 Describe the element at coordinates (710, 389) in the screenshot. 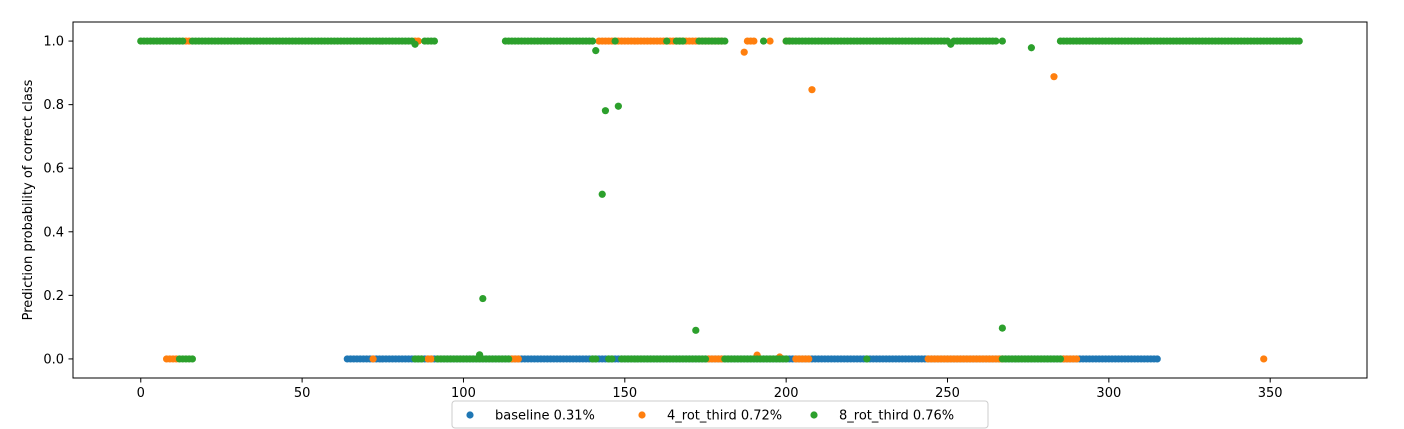

I see `x-axis: 0 50 100 150 200 250 300 350` at that location.